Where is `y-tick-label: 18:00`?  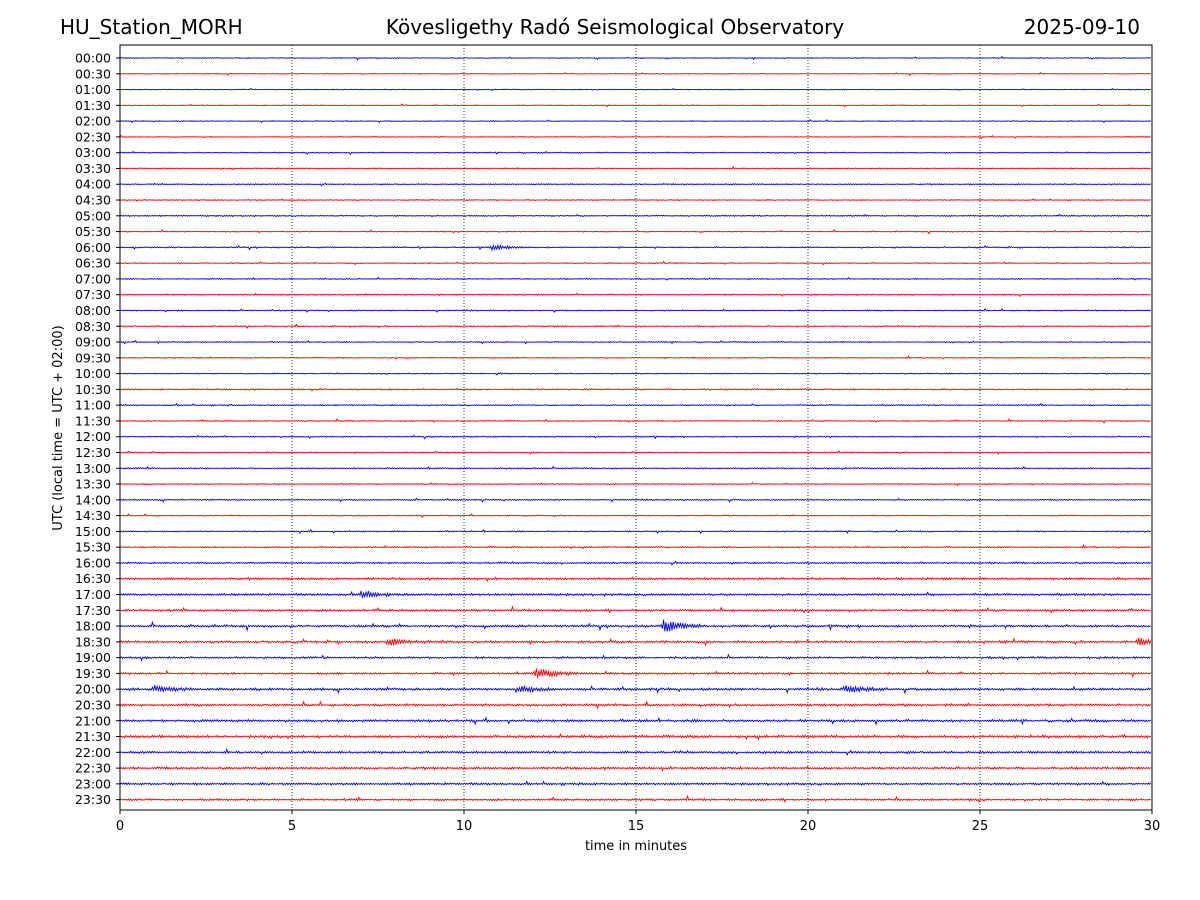 y-tick-label: 18:00 is located at coordinates (93, 626).